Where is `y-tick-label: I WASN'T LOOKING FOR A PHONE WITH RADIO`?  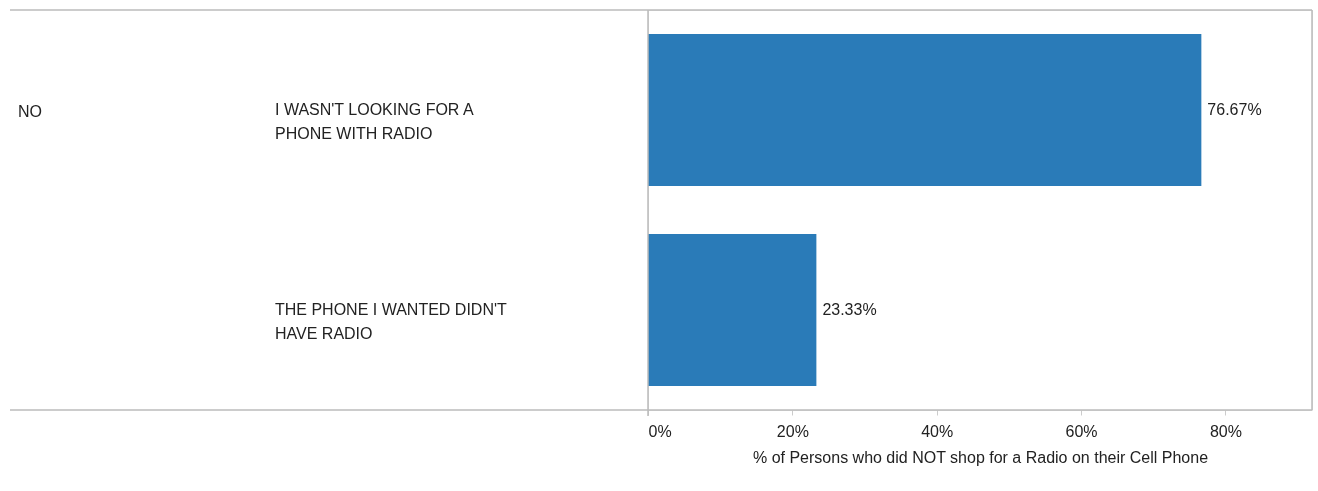 y-tick-label: I WASN'T LOOKING FOR A PHONE WITH RADIO is located at coordinates (374, 121).